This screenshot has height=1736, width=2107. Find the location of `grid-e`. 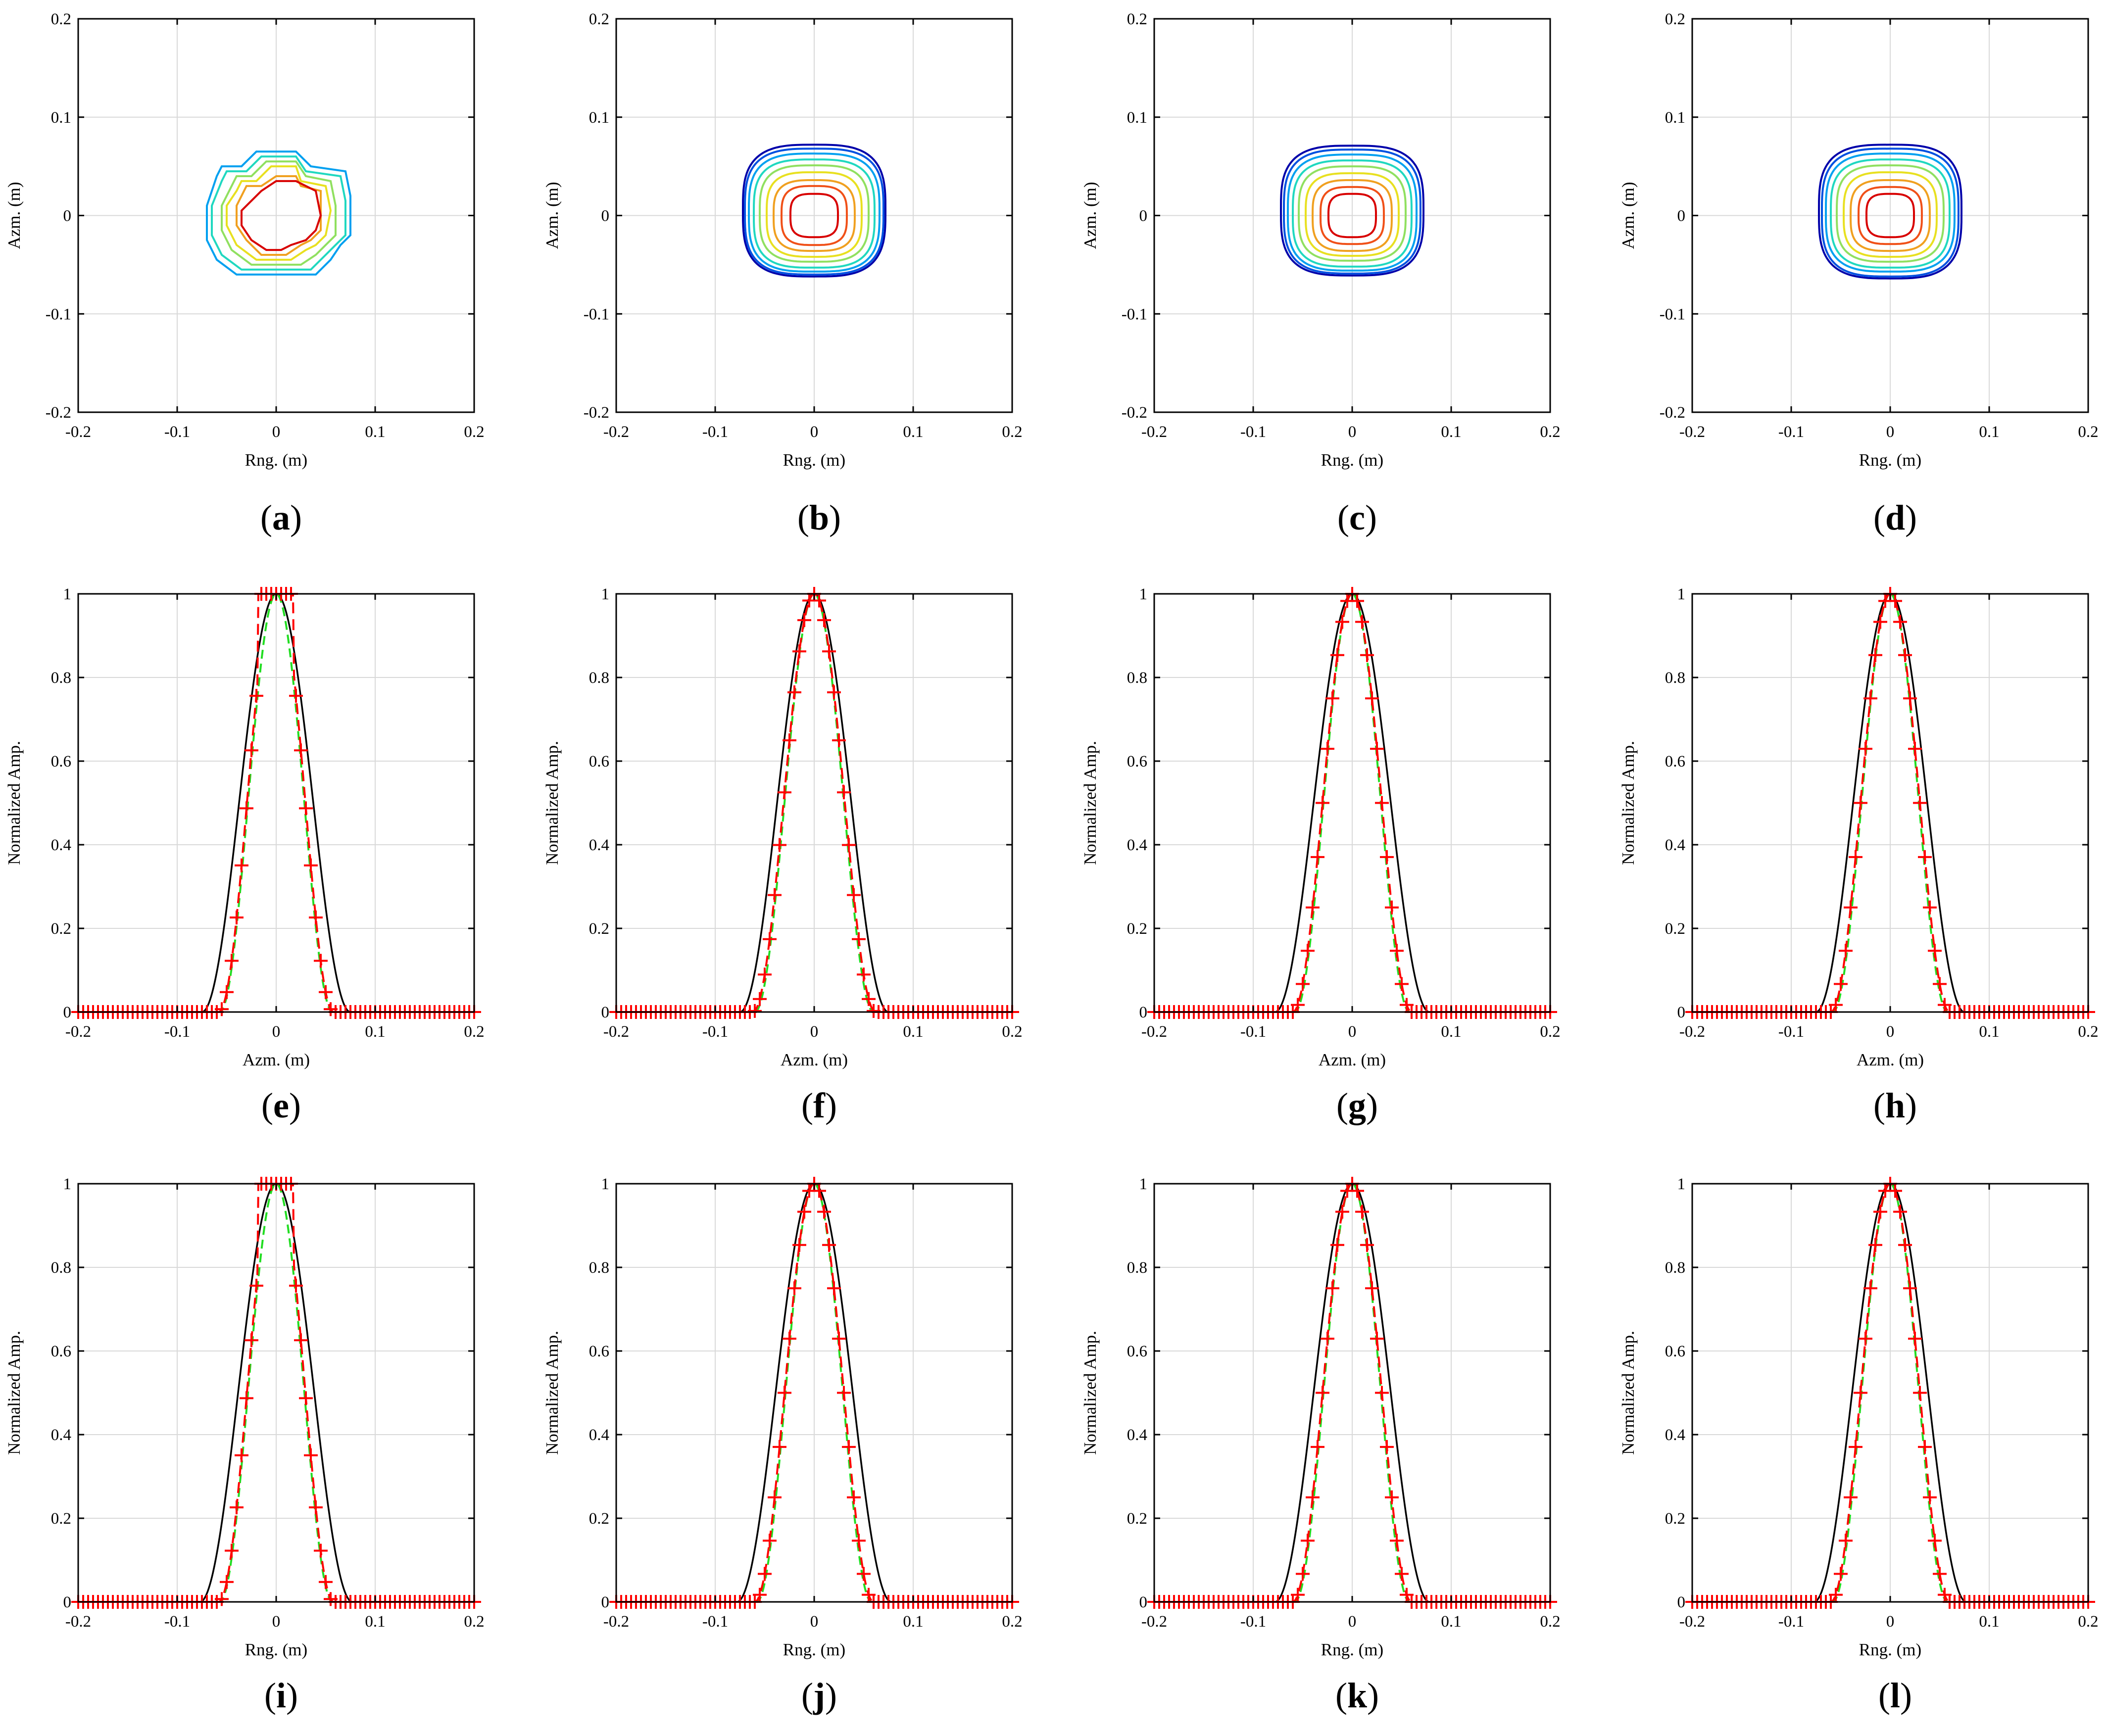

grid-e is located at coordinates (276, 803).